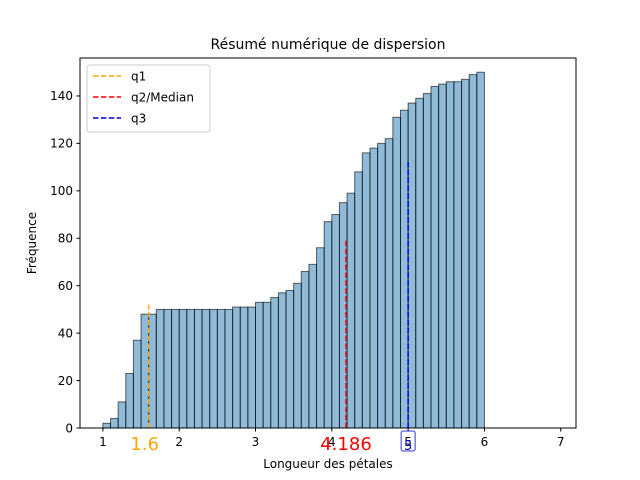 The image size is (640, 480). I want to click on quartile-value-label: 5, so click(408, 446).